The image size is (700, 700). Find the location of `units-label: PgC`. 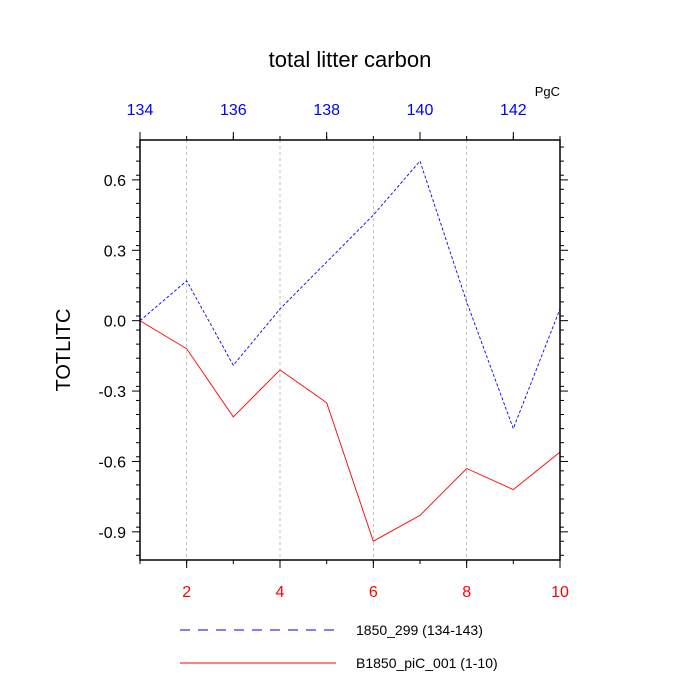

units-label: PgC is located at coordinates (547, 91).